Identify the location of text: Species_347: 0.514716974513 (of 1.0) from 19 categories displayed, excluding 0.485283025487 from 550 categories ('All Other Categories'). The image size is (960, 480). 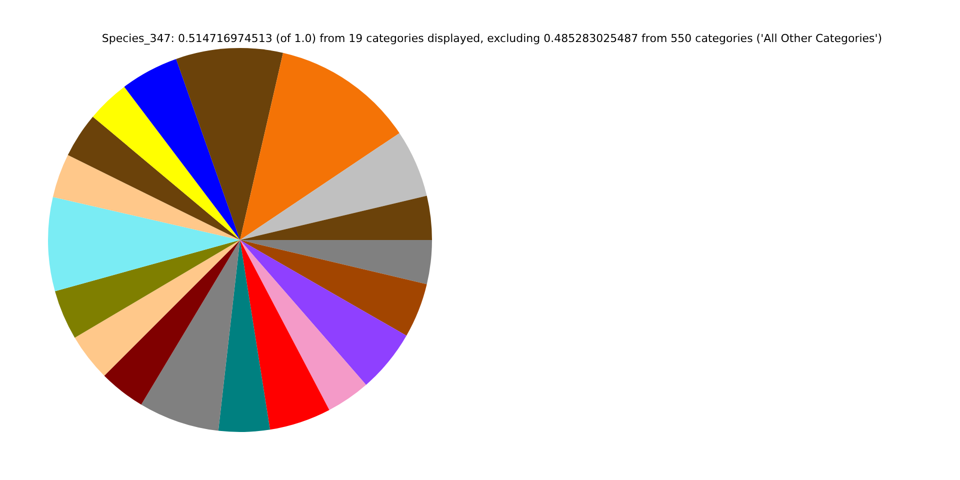
(492, 38).